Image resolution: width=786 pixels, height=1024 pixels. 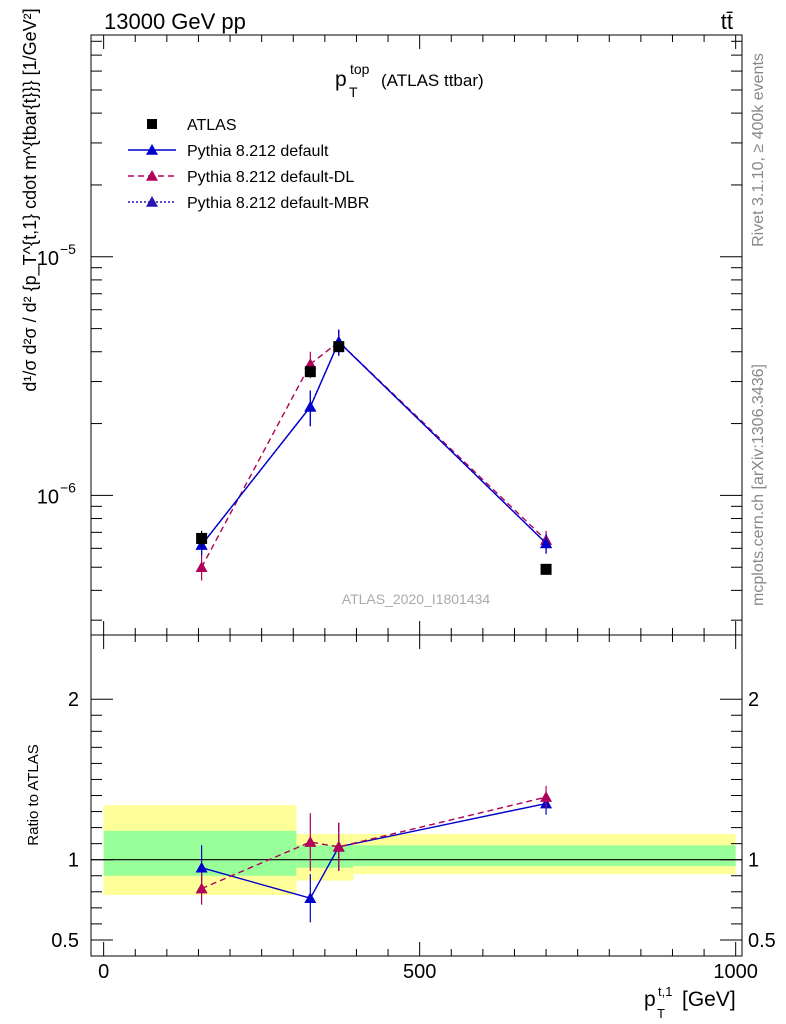 I want to click on ratio-uncertainty-bands, so click(x=416, y=850).